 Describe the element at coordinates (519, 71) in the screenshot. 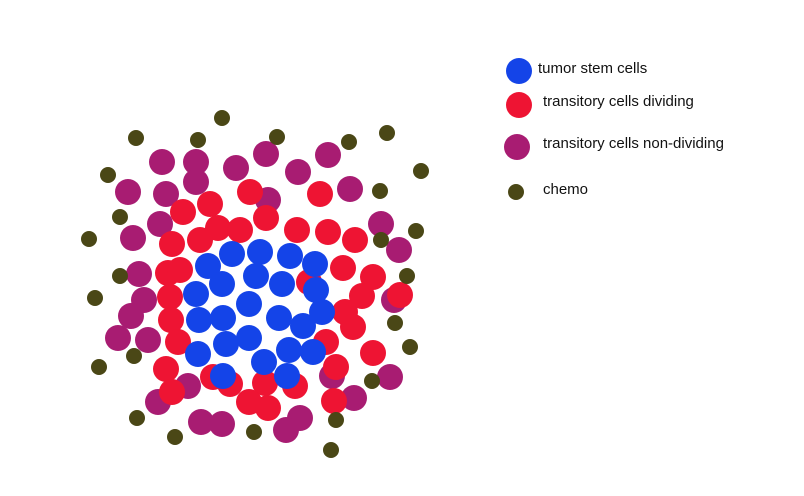

I see `tumor-stem-cell-swatch` at that location.